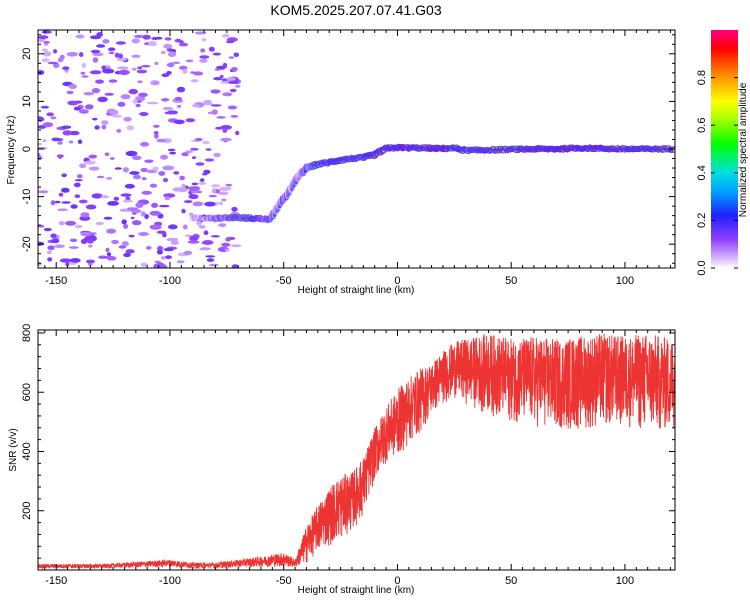 The image size is (750, 600). I want to click on y-tick-label: 800, so click(27, 333).